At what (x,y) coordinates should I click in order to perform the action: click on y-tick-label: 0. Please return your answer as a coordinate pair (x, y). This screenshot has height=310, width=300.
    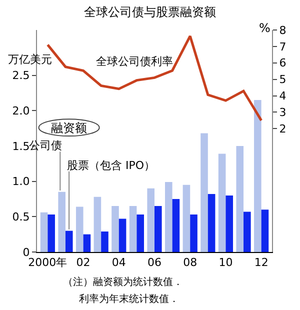
    Looking at the image, I should click on (26, 252).